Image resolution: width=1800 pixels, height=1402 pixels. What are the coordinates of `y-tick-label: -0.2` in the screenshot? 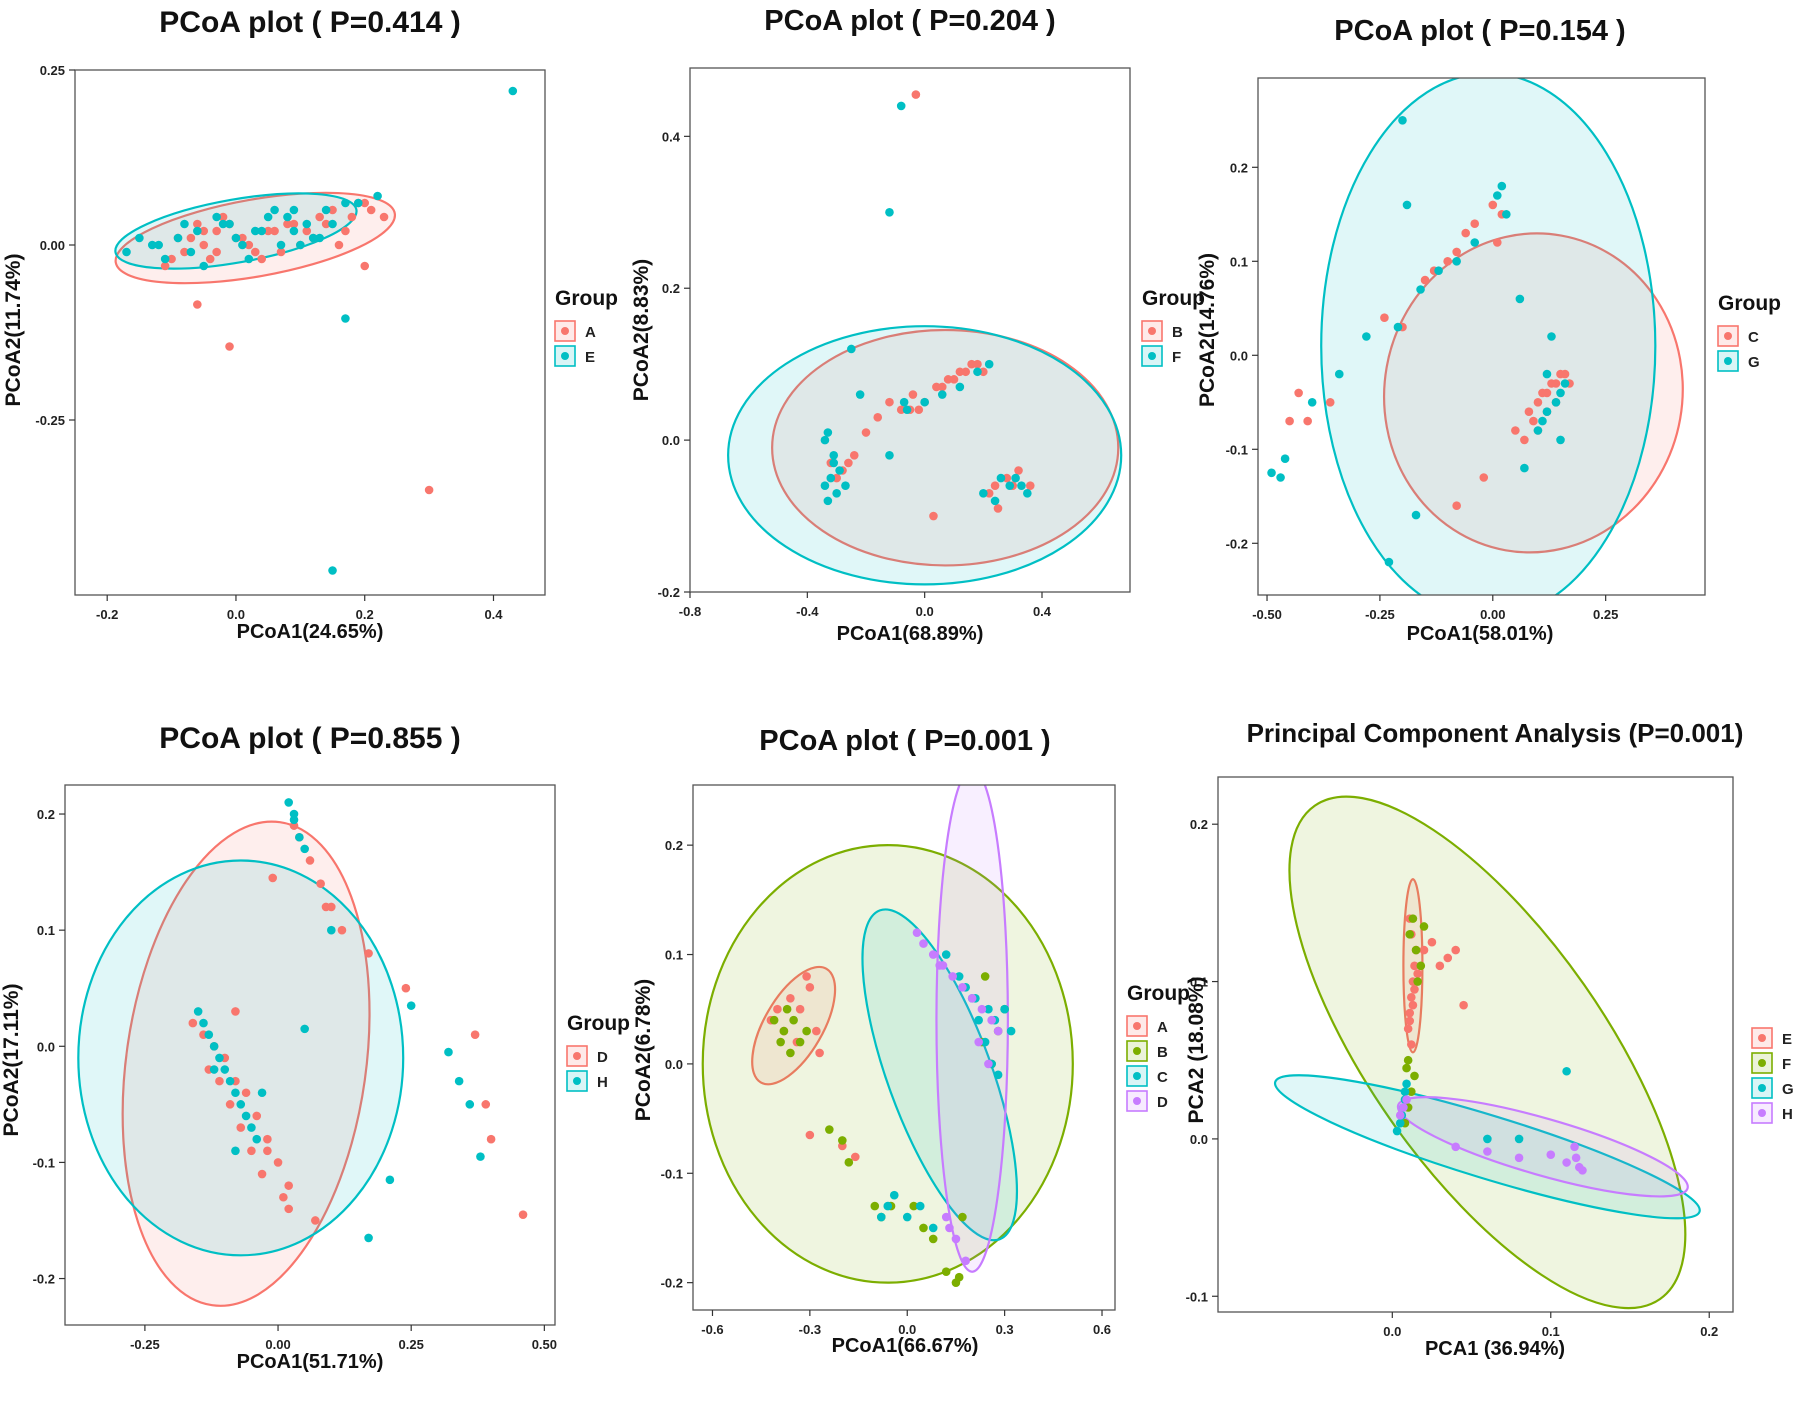 It's located at (1237, 543).